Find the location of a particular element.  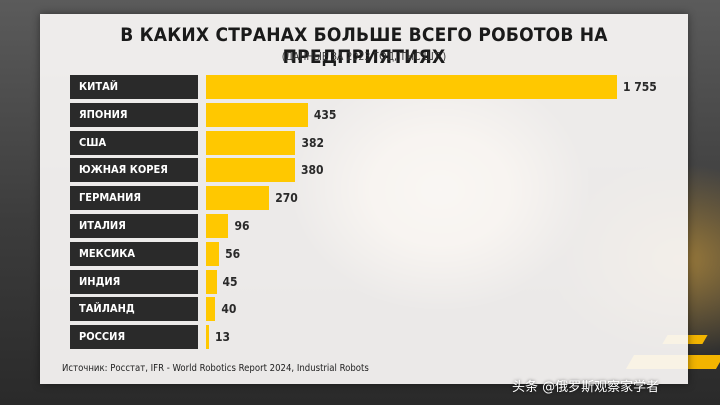

category-label: РОССИЯ is located at coordinates (134, 337).